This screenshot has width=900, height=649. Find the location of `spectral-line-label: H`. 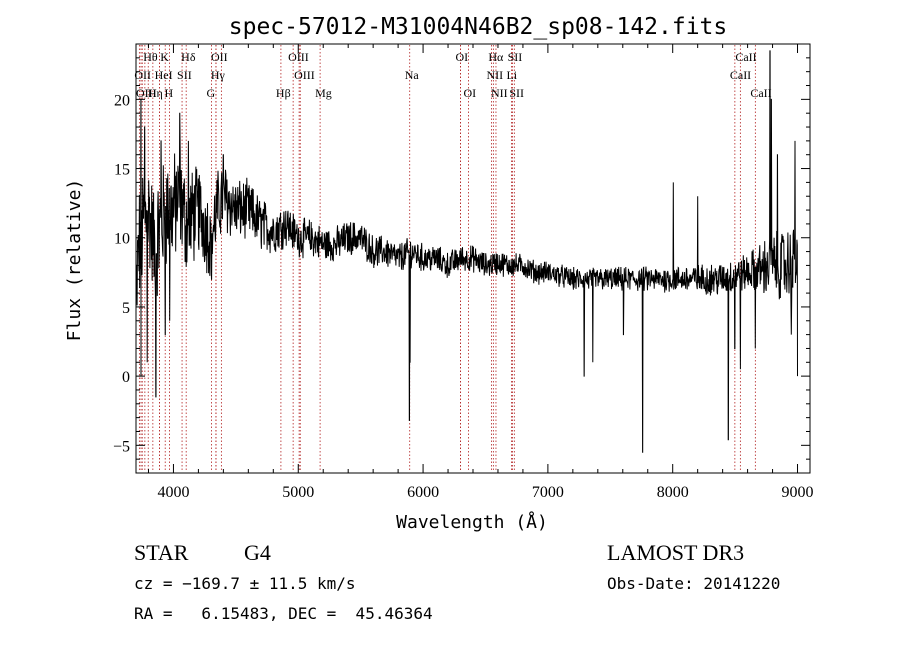

spectral-line-label: H is located at coordinates (168, 93).